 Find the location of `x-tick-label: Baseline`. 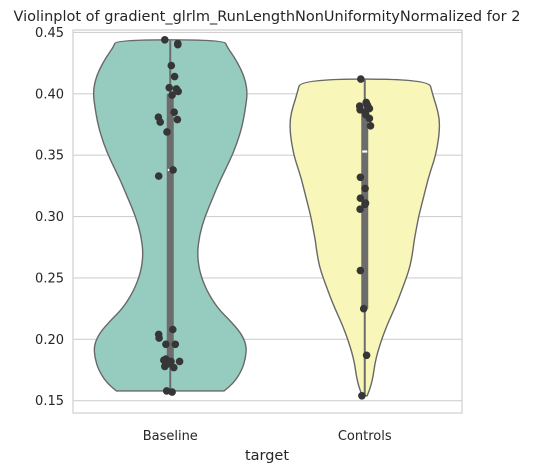

x-tick-label: Baseline is located at coordinates (170, 436).